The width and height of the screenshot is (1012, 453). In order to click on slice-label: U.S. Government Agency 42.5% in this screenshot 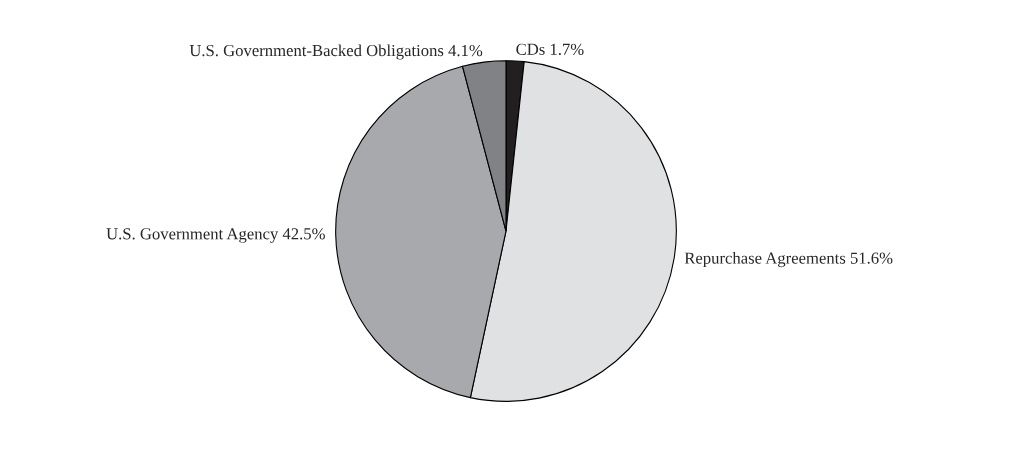, I will do `click(215, 235)`.